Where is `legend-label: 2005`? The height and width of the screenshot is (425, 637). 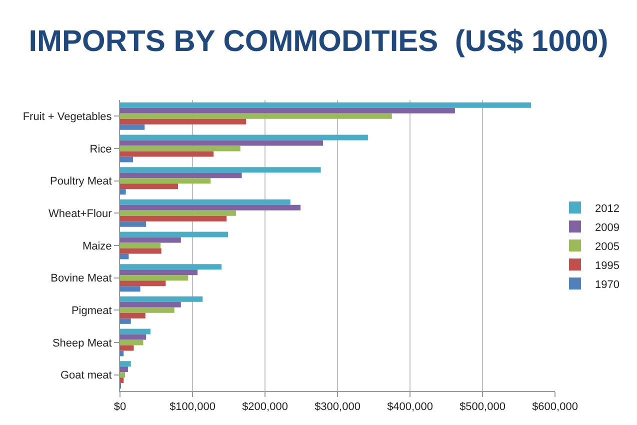 legend-label: 2005 is located at coordinates (607, 246).